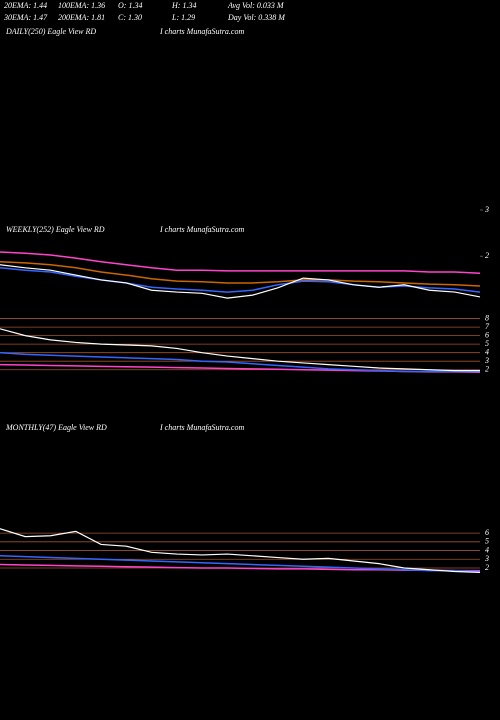 This screenshot has height=720, width=500. I want to click on stat: Avg Vol: 0.033 M, so click(256, 5).